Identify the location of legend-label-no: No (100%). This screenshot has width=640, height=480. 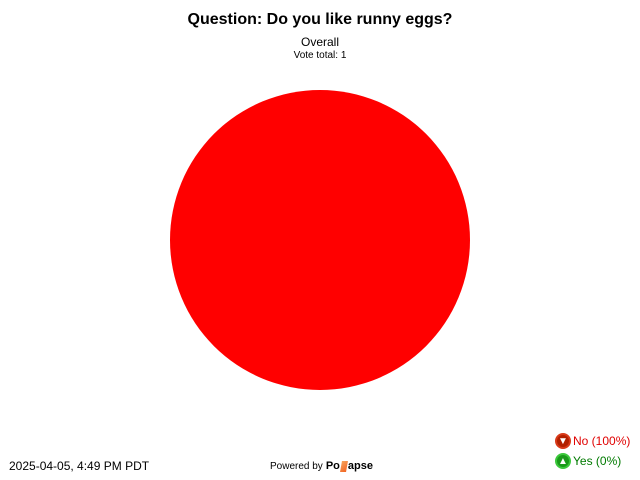
(602, 441).